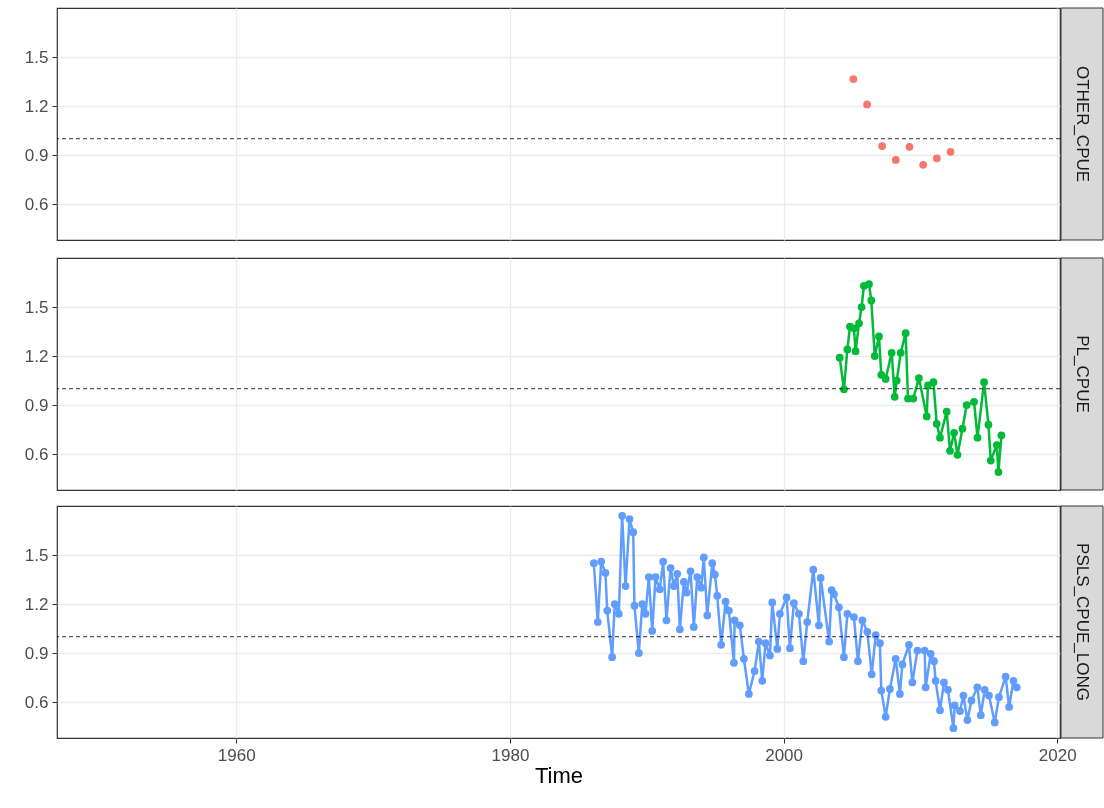  I want to click on text: OTHER_CPUE, so click(1082, 124).